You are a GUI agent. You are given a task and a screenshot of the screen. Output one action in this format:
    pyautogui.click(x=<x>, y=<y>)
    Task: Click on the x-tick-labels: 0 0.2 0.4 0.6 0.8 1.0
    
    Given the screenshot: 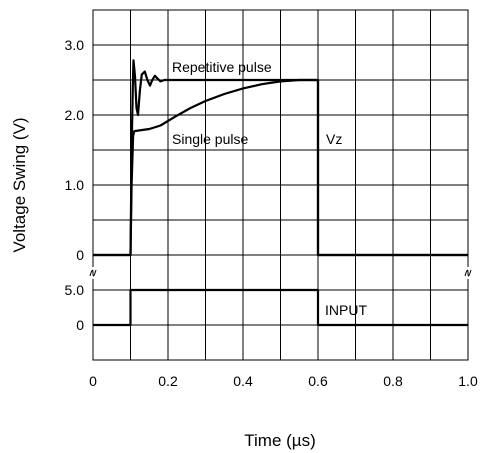 What is the action you would take?
    pyautogui.click(x=283, y=381)
    